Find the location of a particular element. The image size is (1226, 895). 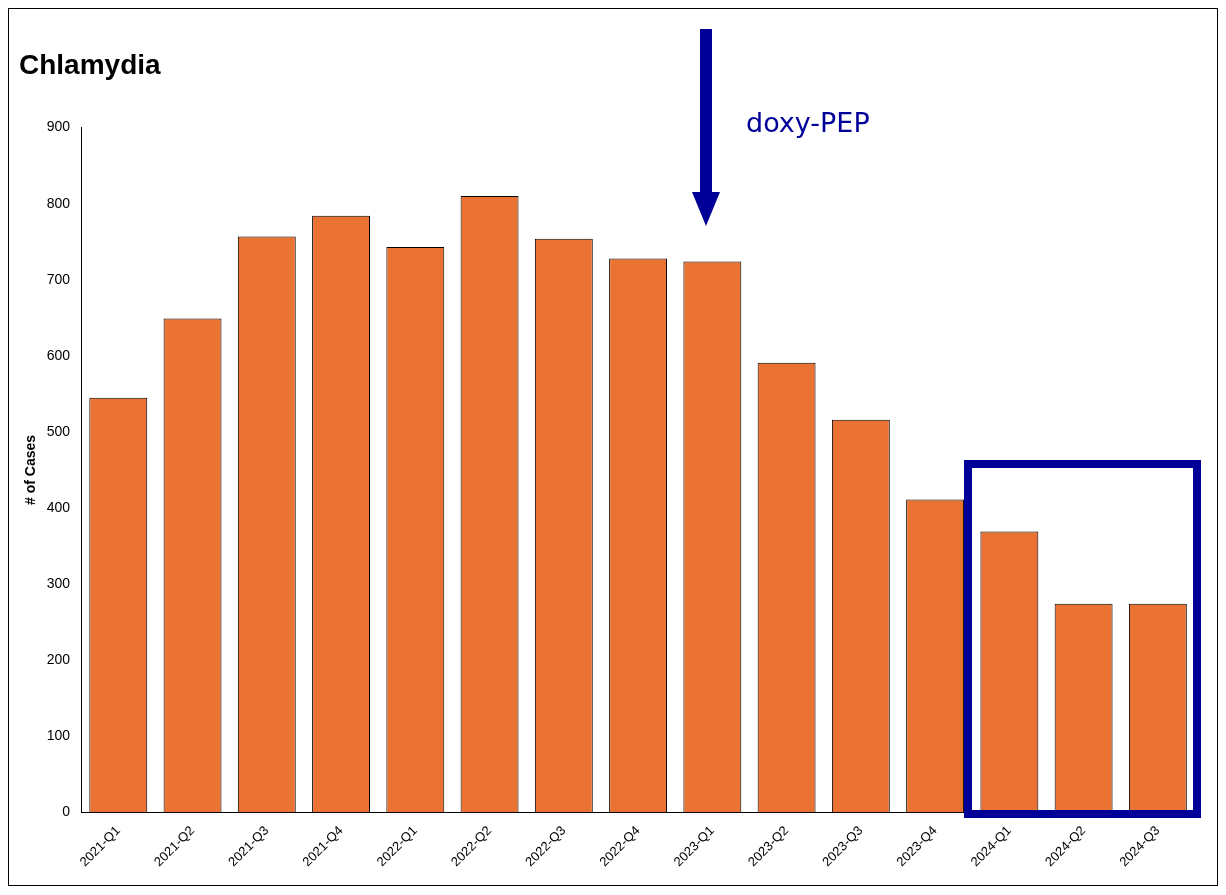

y-tick-label: 900 is located at coordinates (58, 126).